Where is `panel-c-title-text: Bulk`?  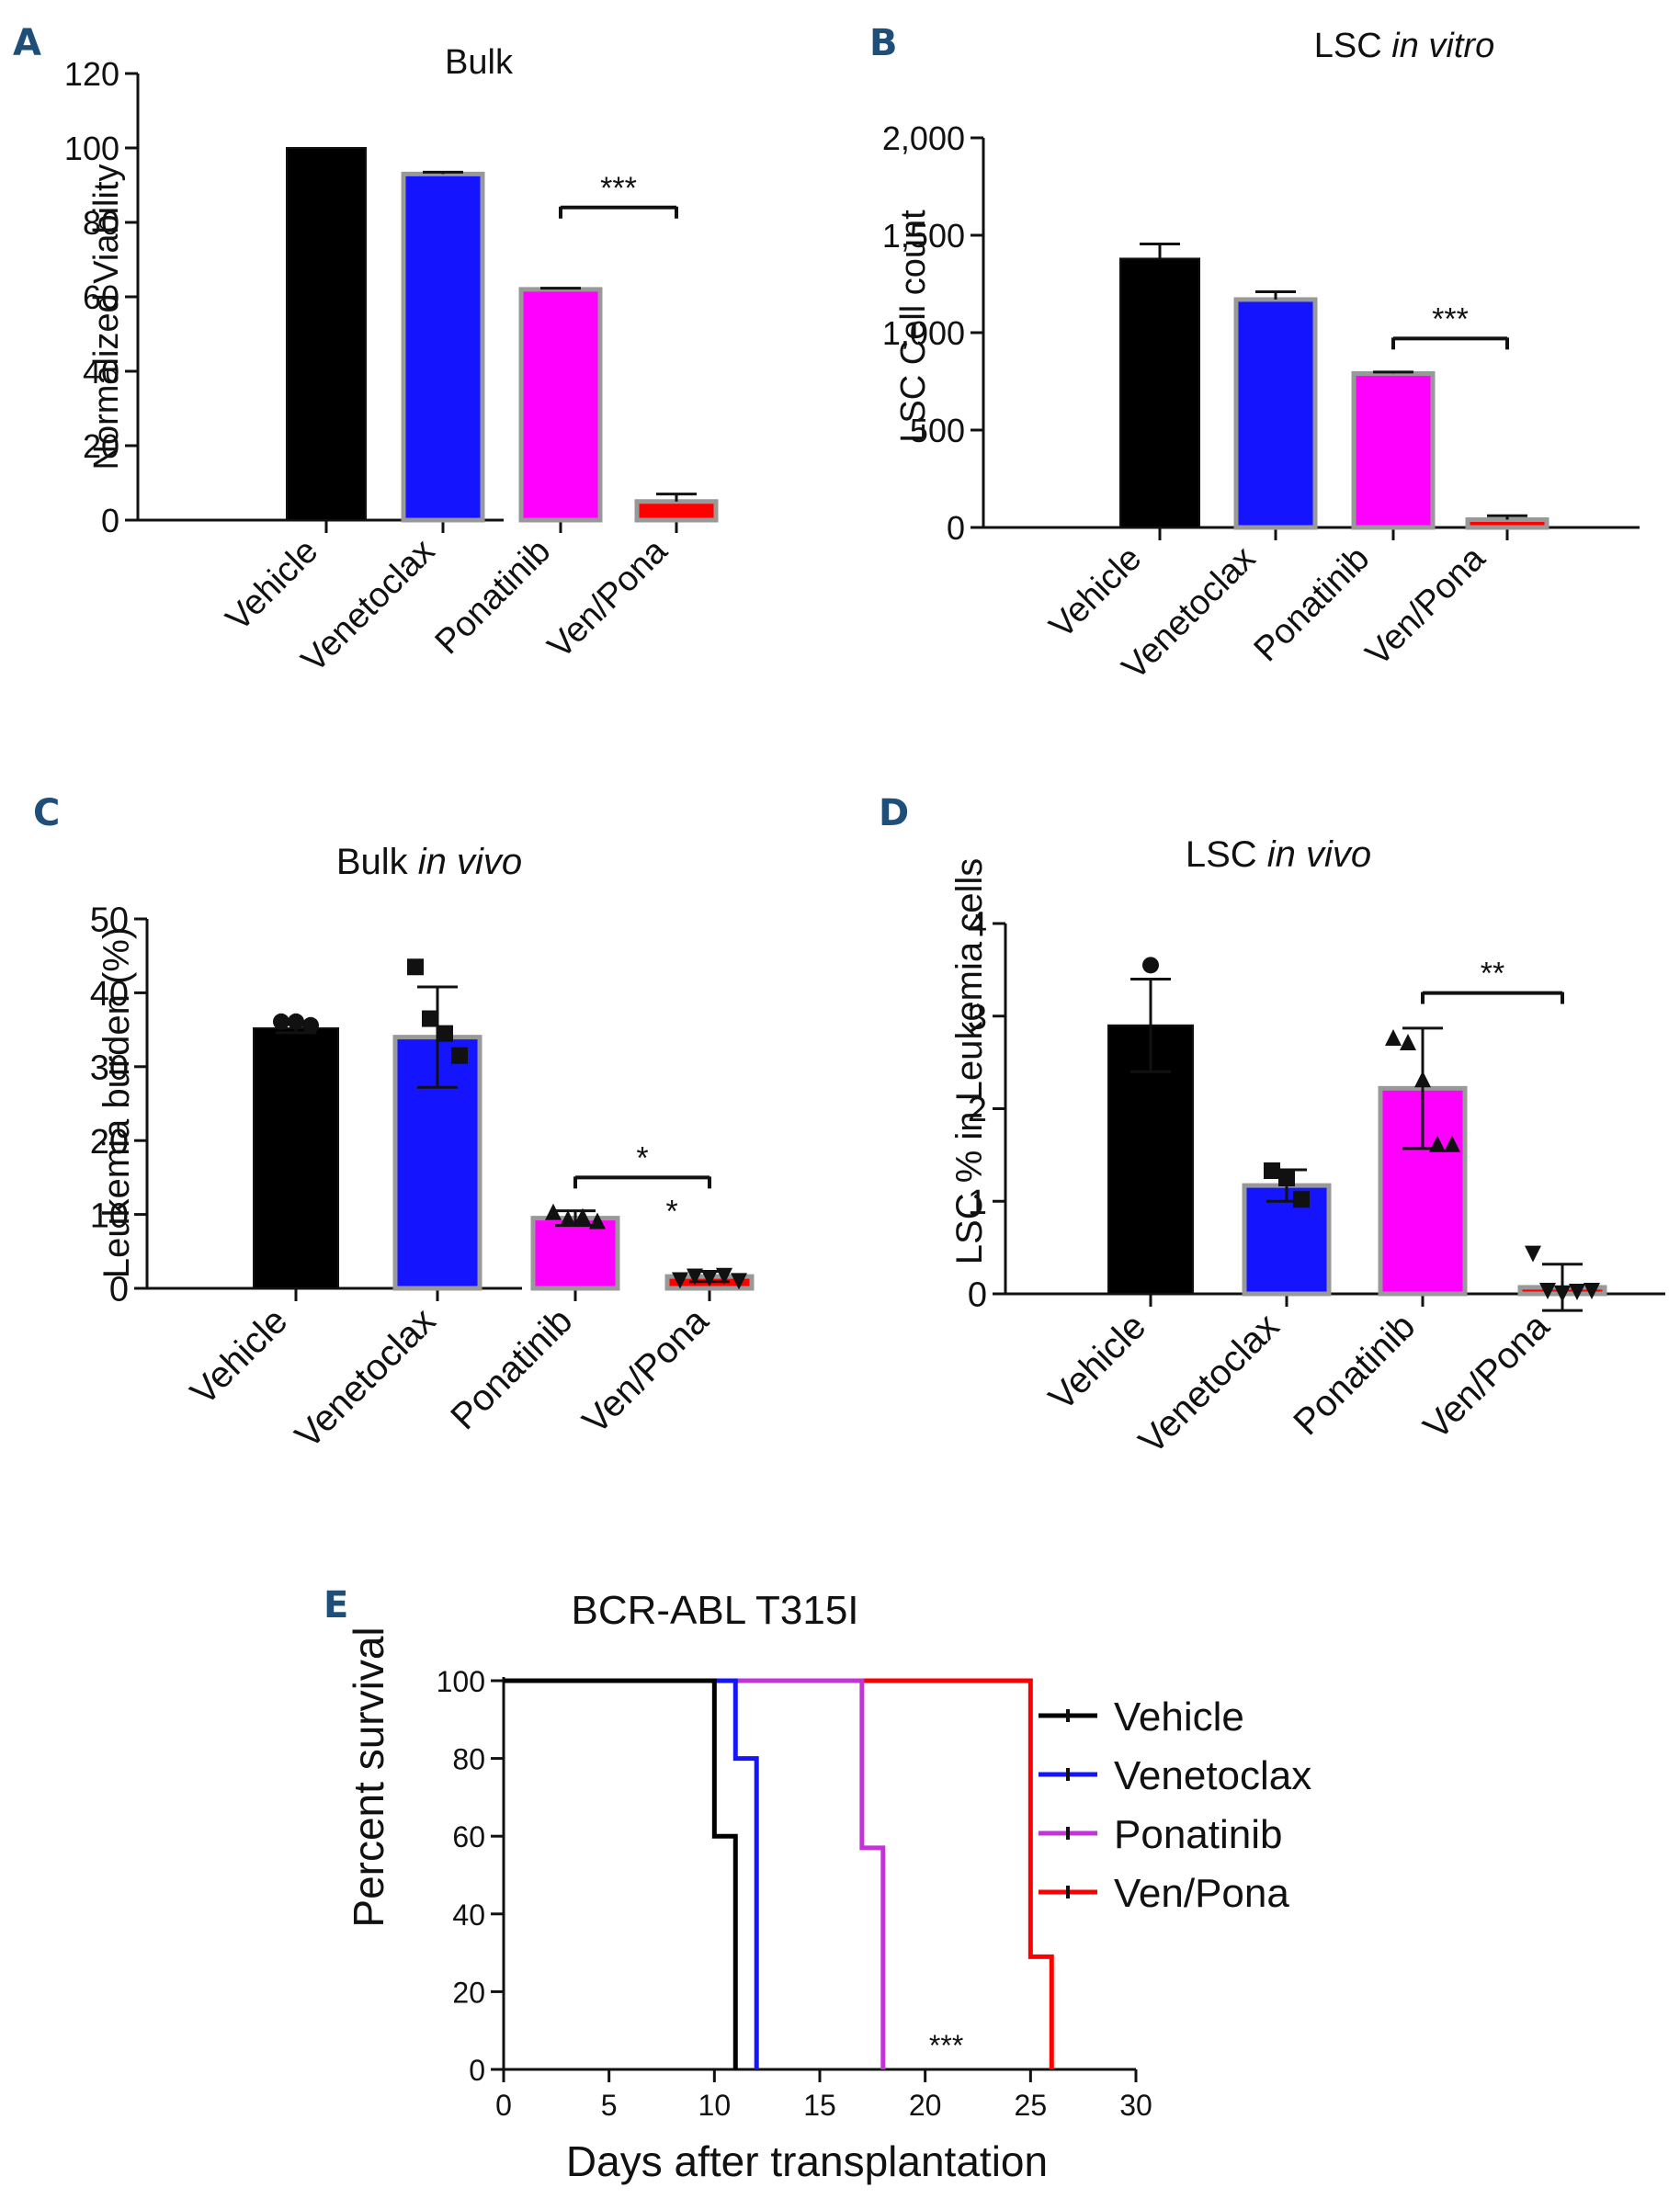 panel-c-title-text: Bulk is located at coordinates (377, 862).